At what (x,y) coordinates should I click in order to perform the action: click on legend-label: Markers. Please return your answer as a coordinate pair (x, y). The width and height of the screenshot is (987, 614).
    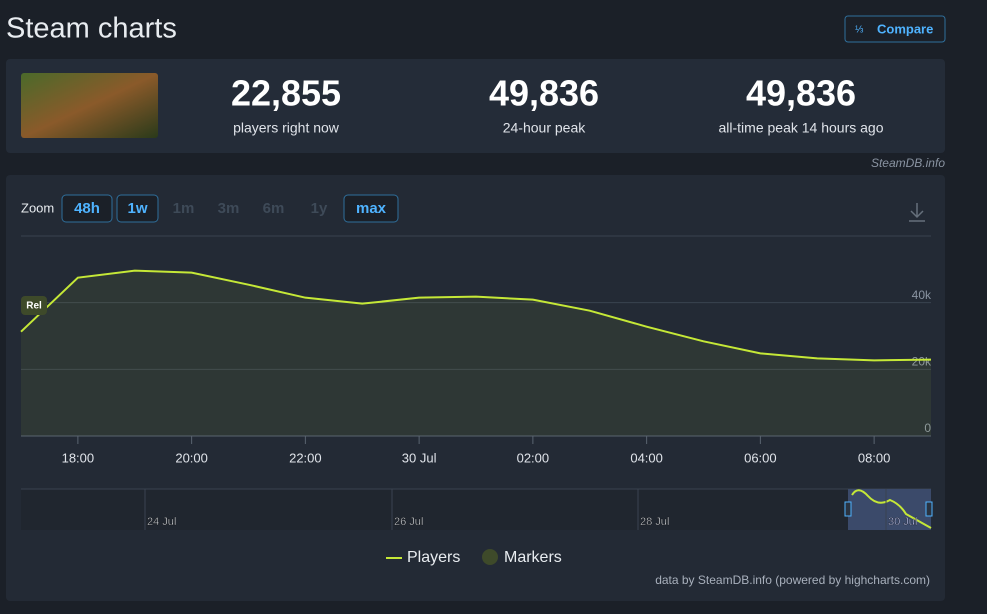
    Looking at the image, I should click on (533, 557).